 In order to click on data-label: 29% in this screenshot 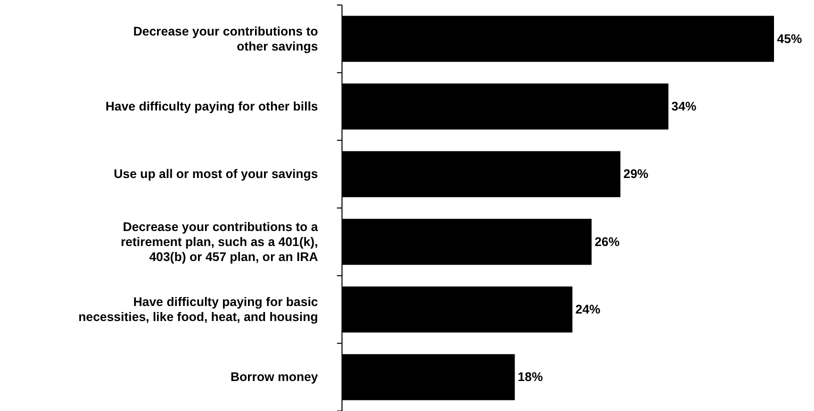, I will do `click(635, 174)`.